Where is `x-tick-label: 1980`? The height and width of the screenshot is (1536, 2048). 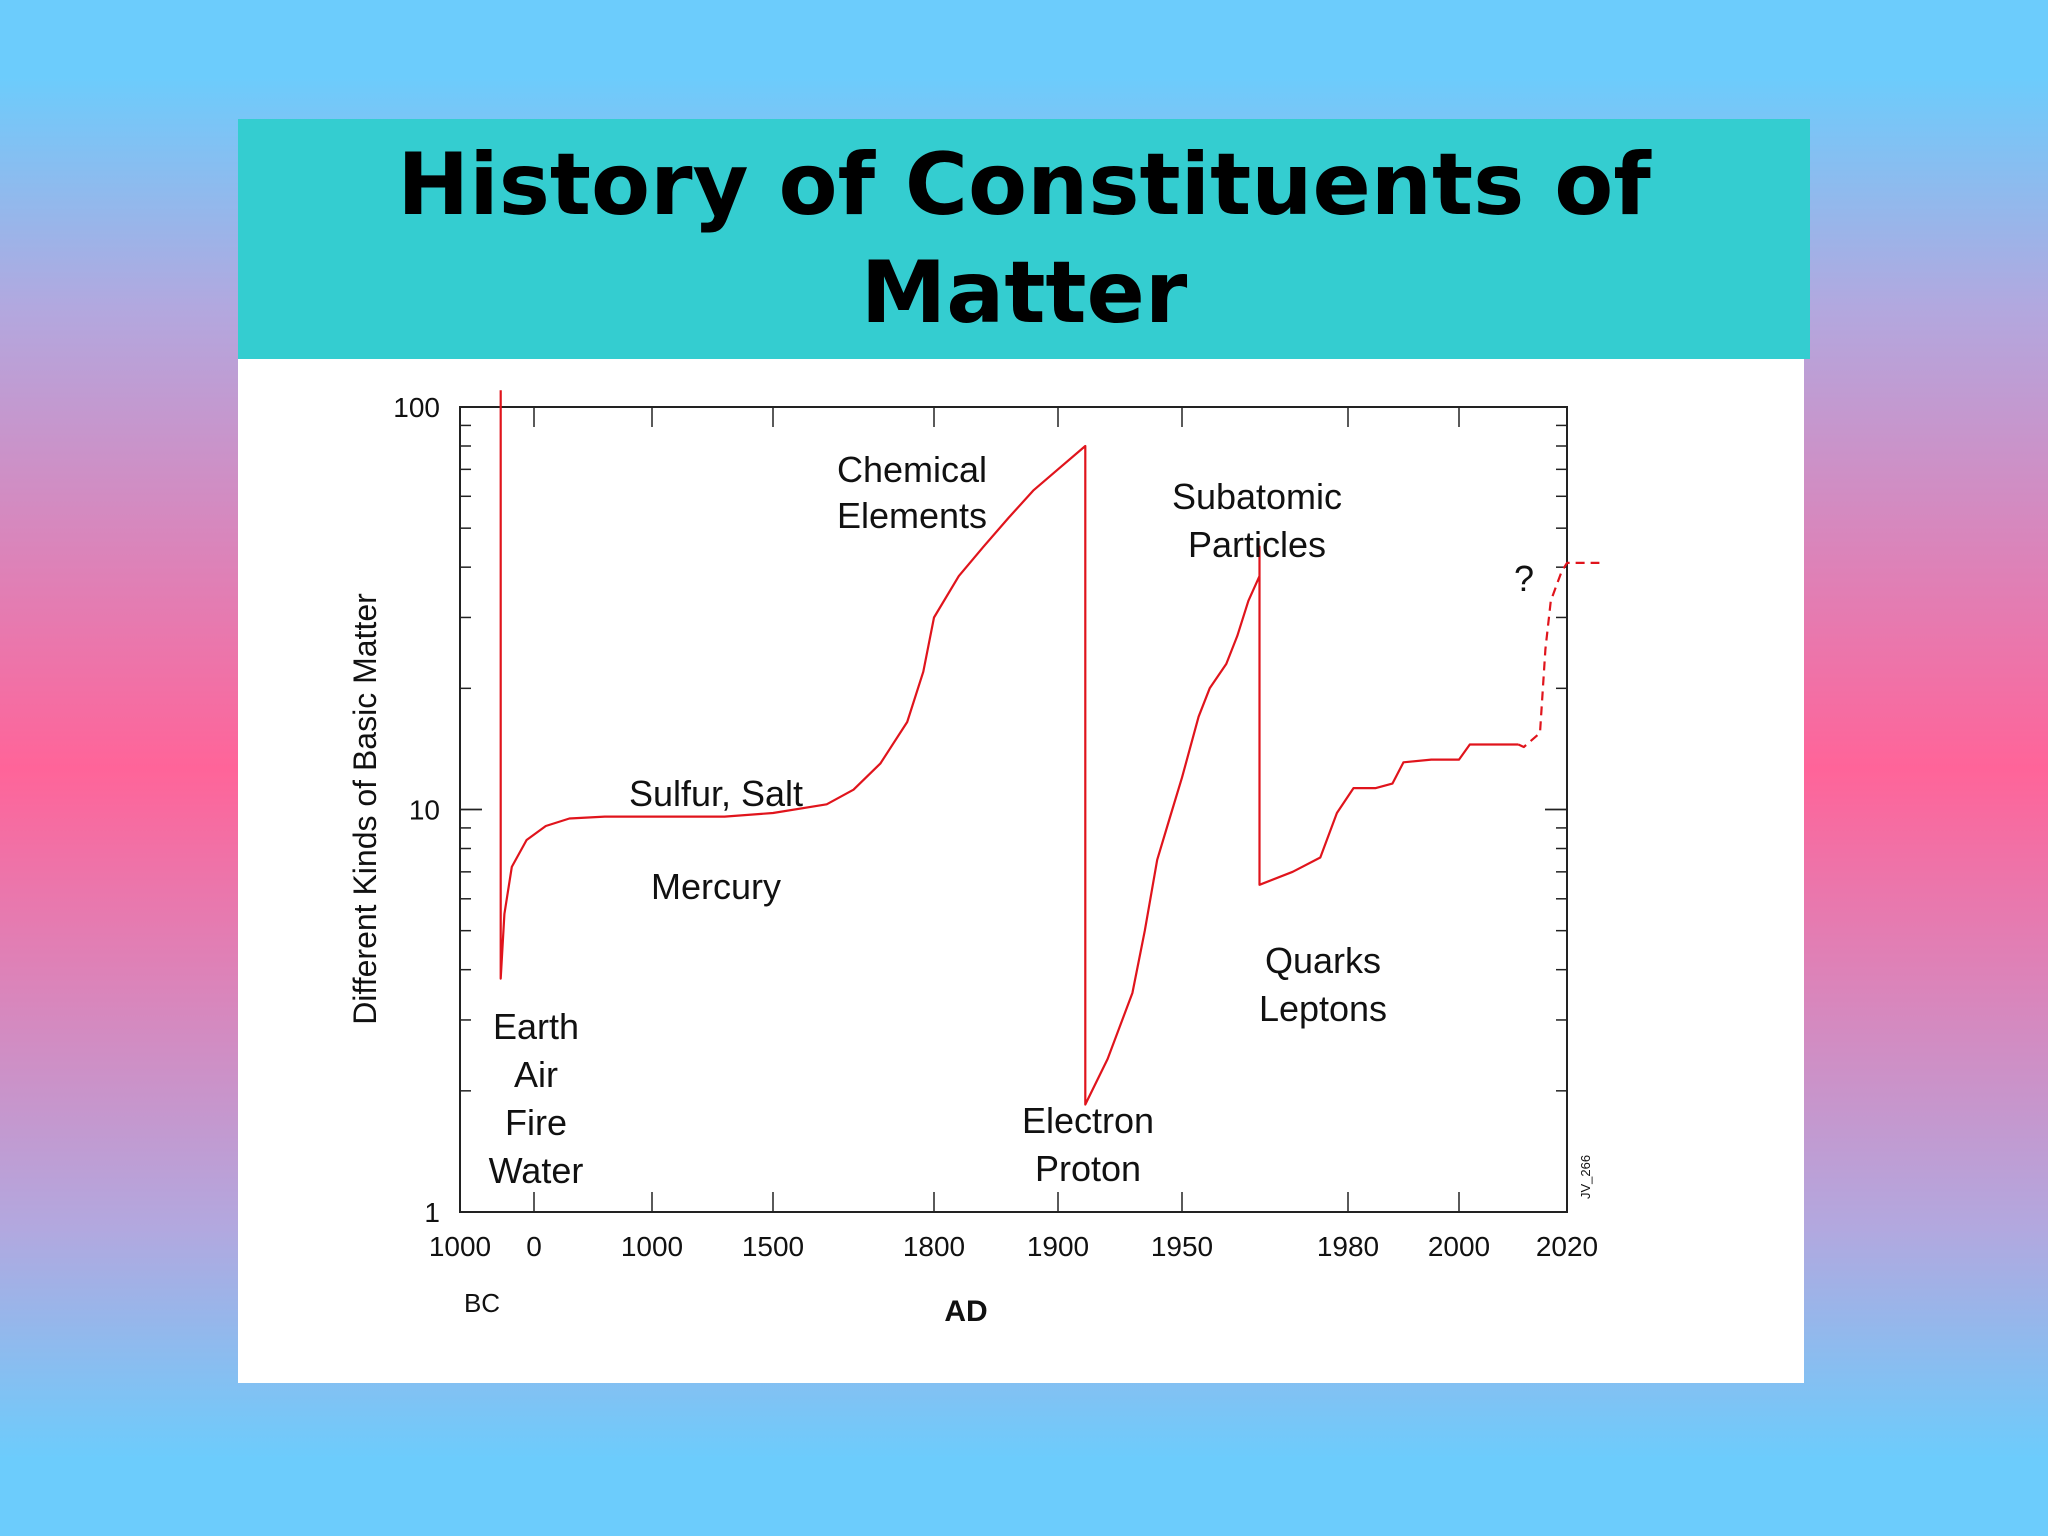
x-tick-label: 1980 is located at coordinates (1348, 1246).